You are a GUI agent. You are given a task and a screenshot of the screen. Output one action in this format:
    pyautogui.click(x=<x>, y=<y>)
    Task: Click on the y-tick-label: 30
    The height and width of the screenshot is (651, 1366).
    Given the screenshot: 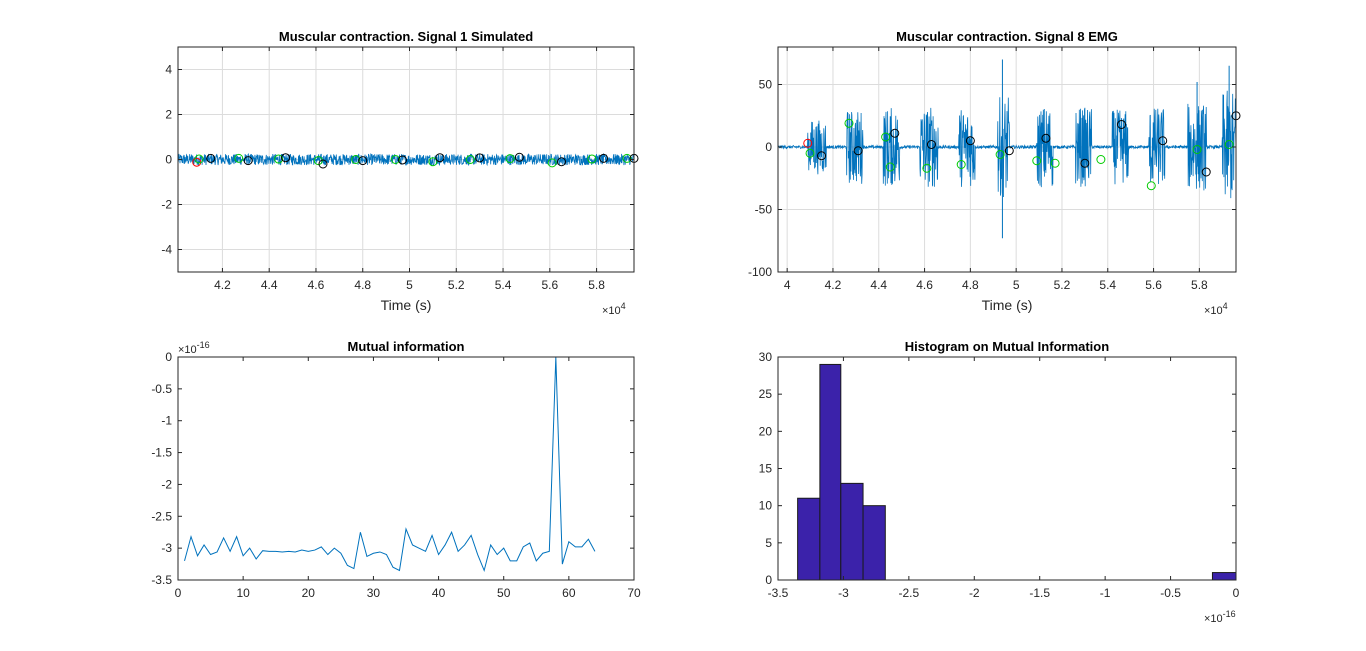 What is the action you would take?
    pyautogui.click(x=766, y=357)
    